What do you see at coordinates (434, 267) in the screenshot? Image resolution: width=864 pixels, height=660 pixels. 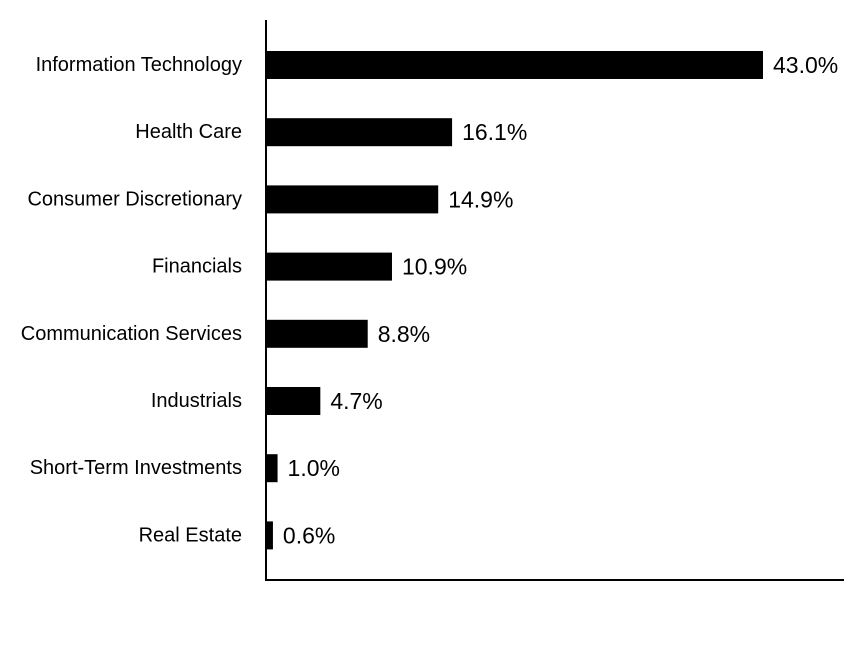 I see `value-label: 10.9%` at bounding box center [434, 267].